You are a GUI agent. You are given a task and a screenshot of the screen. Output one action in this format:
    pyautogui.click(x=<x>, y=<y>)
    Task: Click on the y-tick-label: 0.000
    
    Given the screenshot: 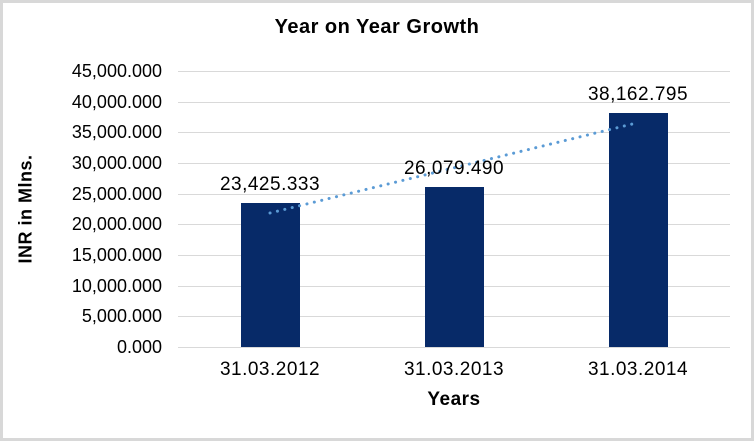 What is the action you would take?
    pyautogui.click(x=139, y=347)
    